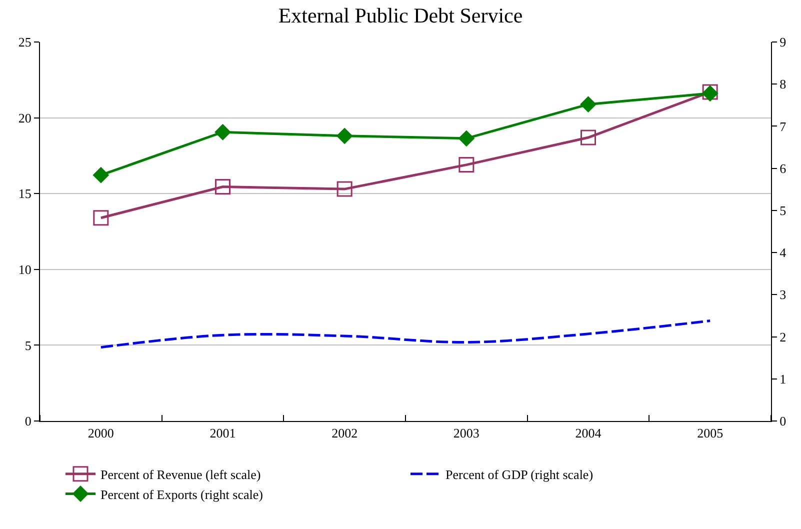 The image size is (801, 529). I want to click on y2-tick-label: 4, so click(783, 252).